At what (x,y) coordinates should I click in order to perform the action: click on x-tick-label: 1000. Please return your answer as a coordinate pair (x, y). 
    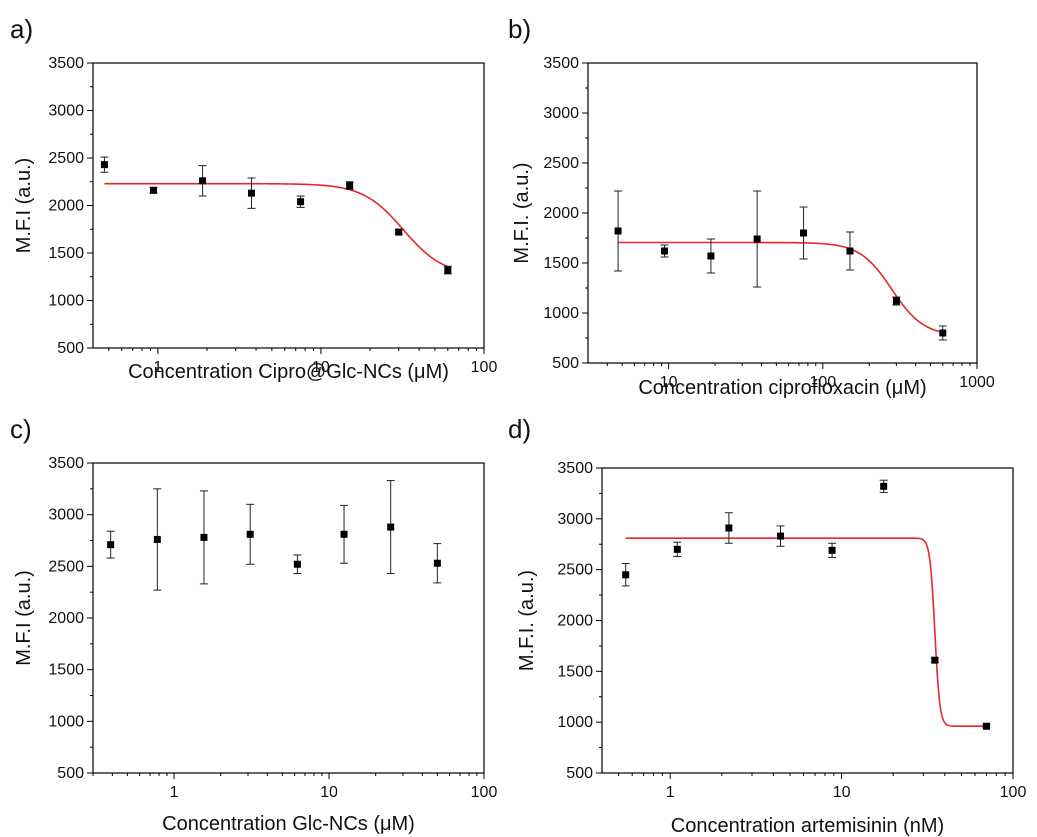
    Looking at the image, I should click on (977, 382).